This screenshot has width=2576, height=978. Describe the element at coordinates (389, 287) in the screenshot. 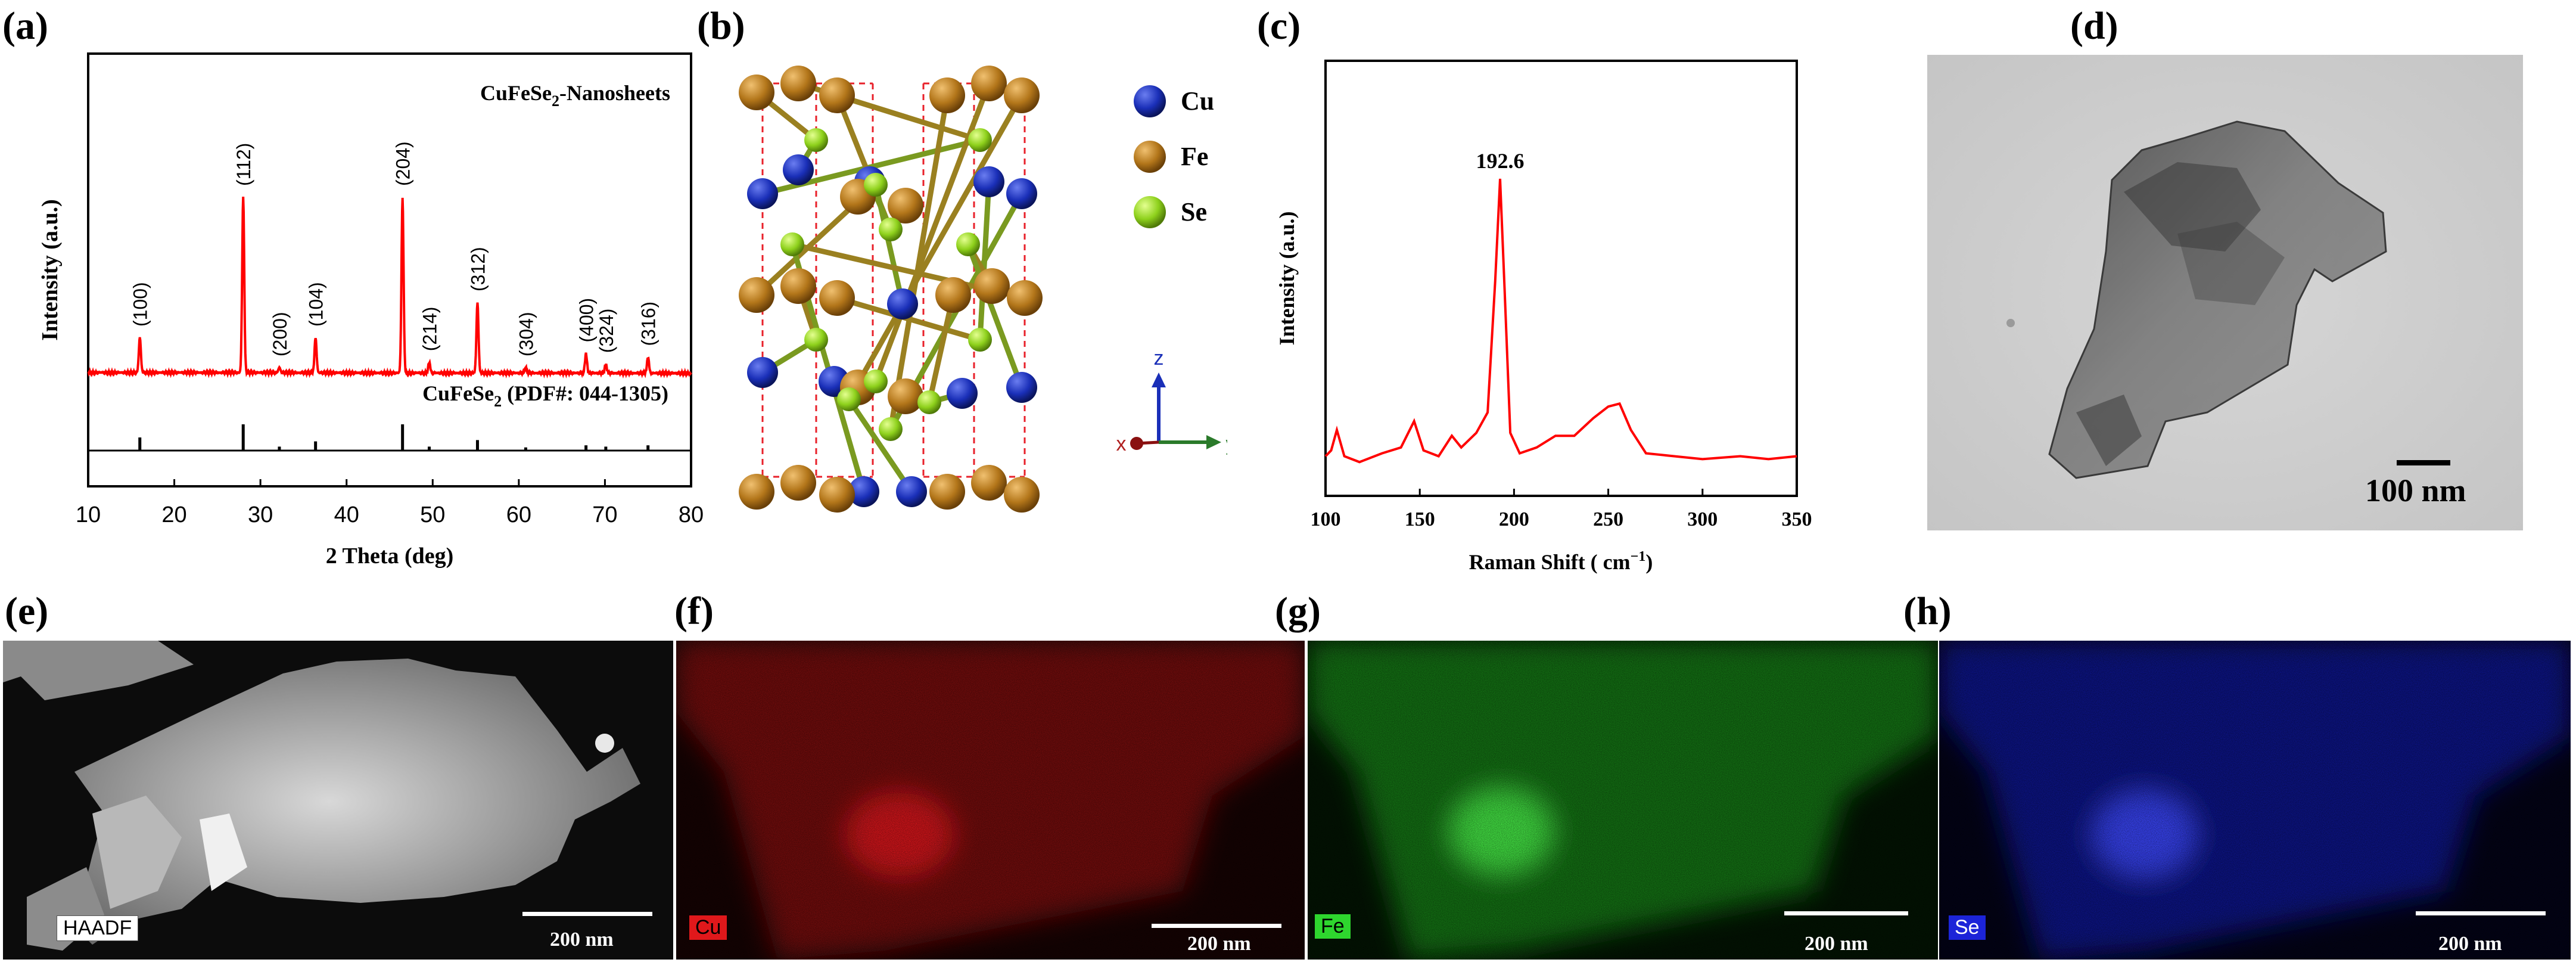

I see `xrd-series-line` at that location.